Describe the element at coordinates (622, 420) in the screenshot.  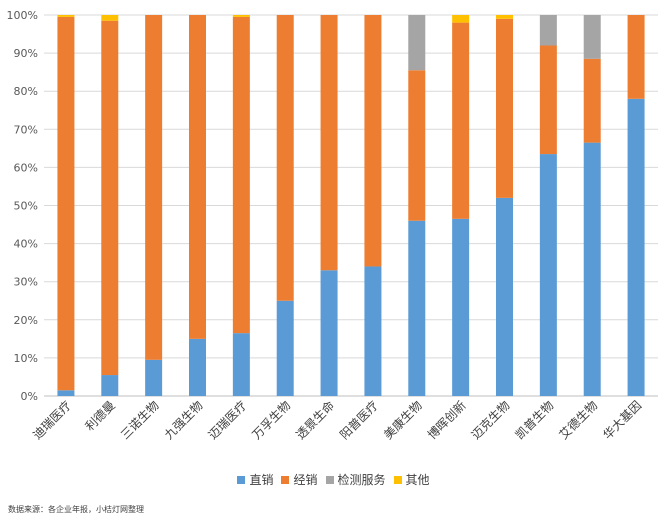
I see `x-tick-label: 华大基因` at that location.